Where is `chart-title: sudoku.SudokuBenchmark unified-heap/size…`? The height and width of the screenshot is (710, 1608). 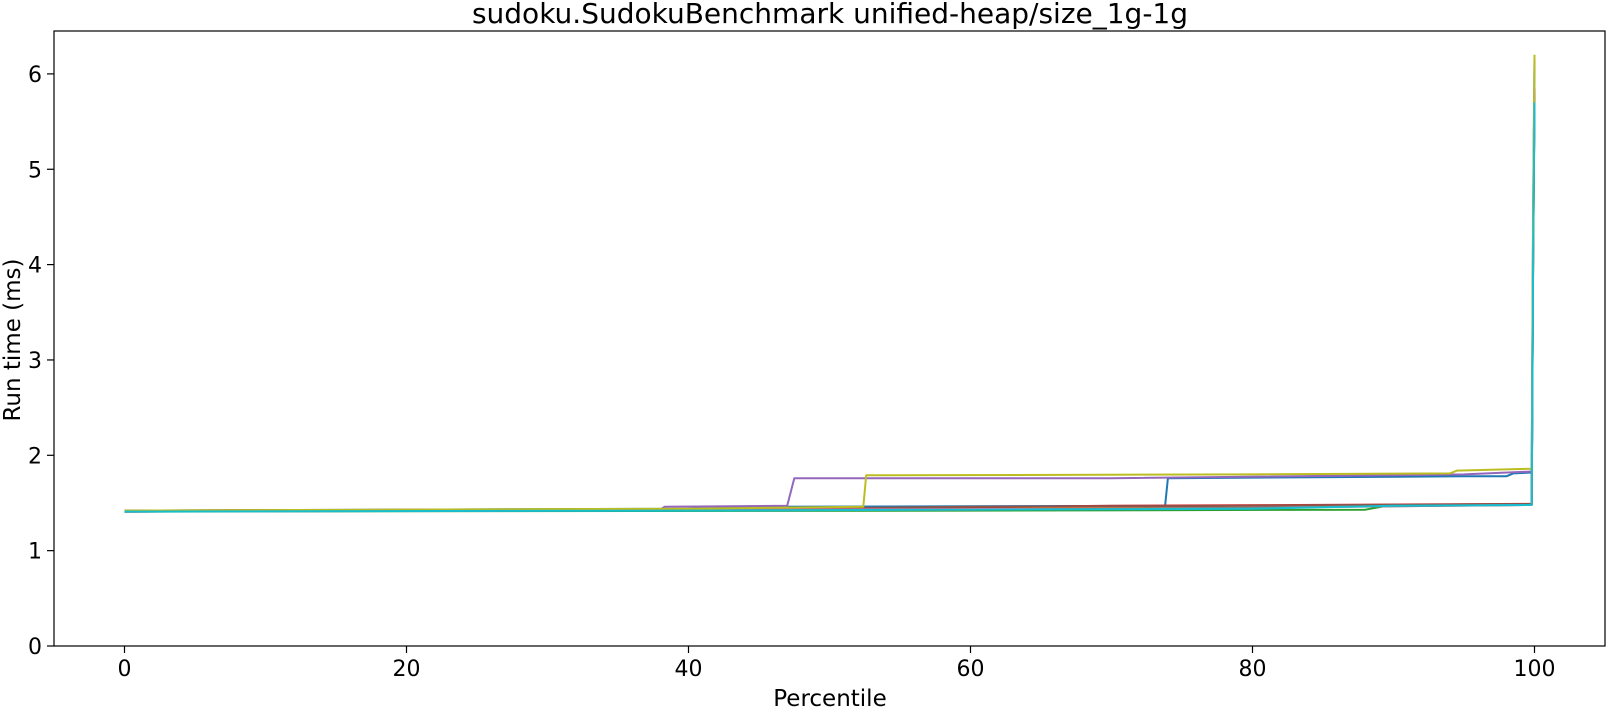
chart-title: sudoku.SudokuBenchmark unified-heap/size… is located at coordinates (830, 15).